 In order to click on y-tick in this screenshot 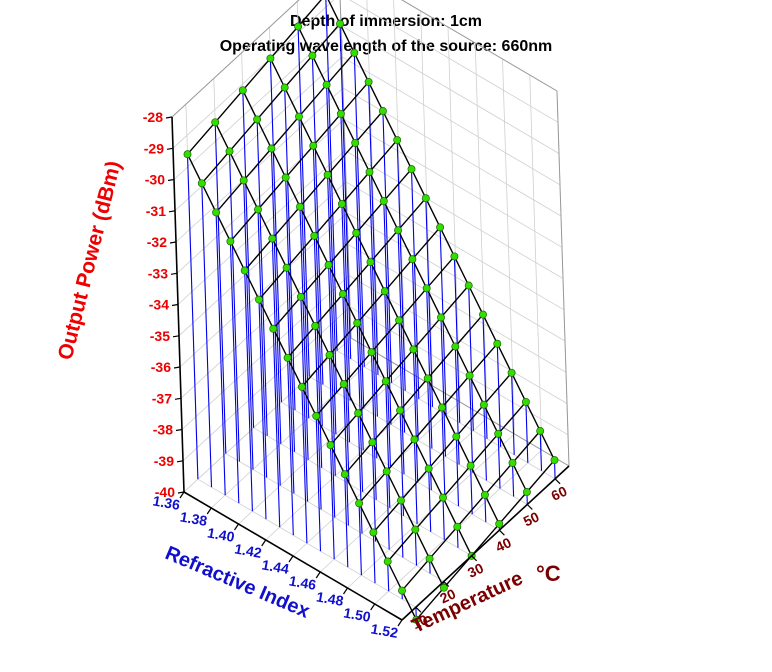, I will do `click(446, 584)`.